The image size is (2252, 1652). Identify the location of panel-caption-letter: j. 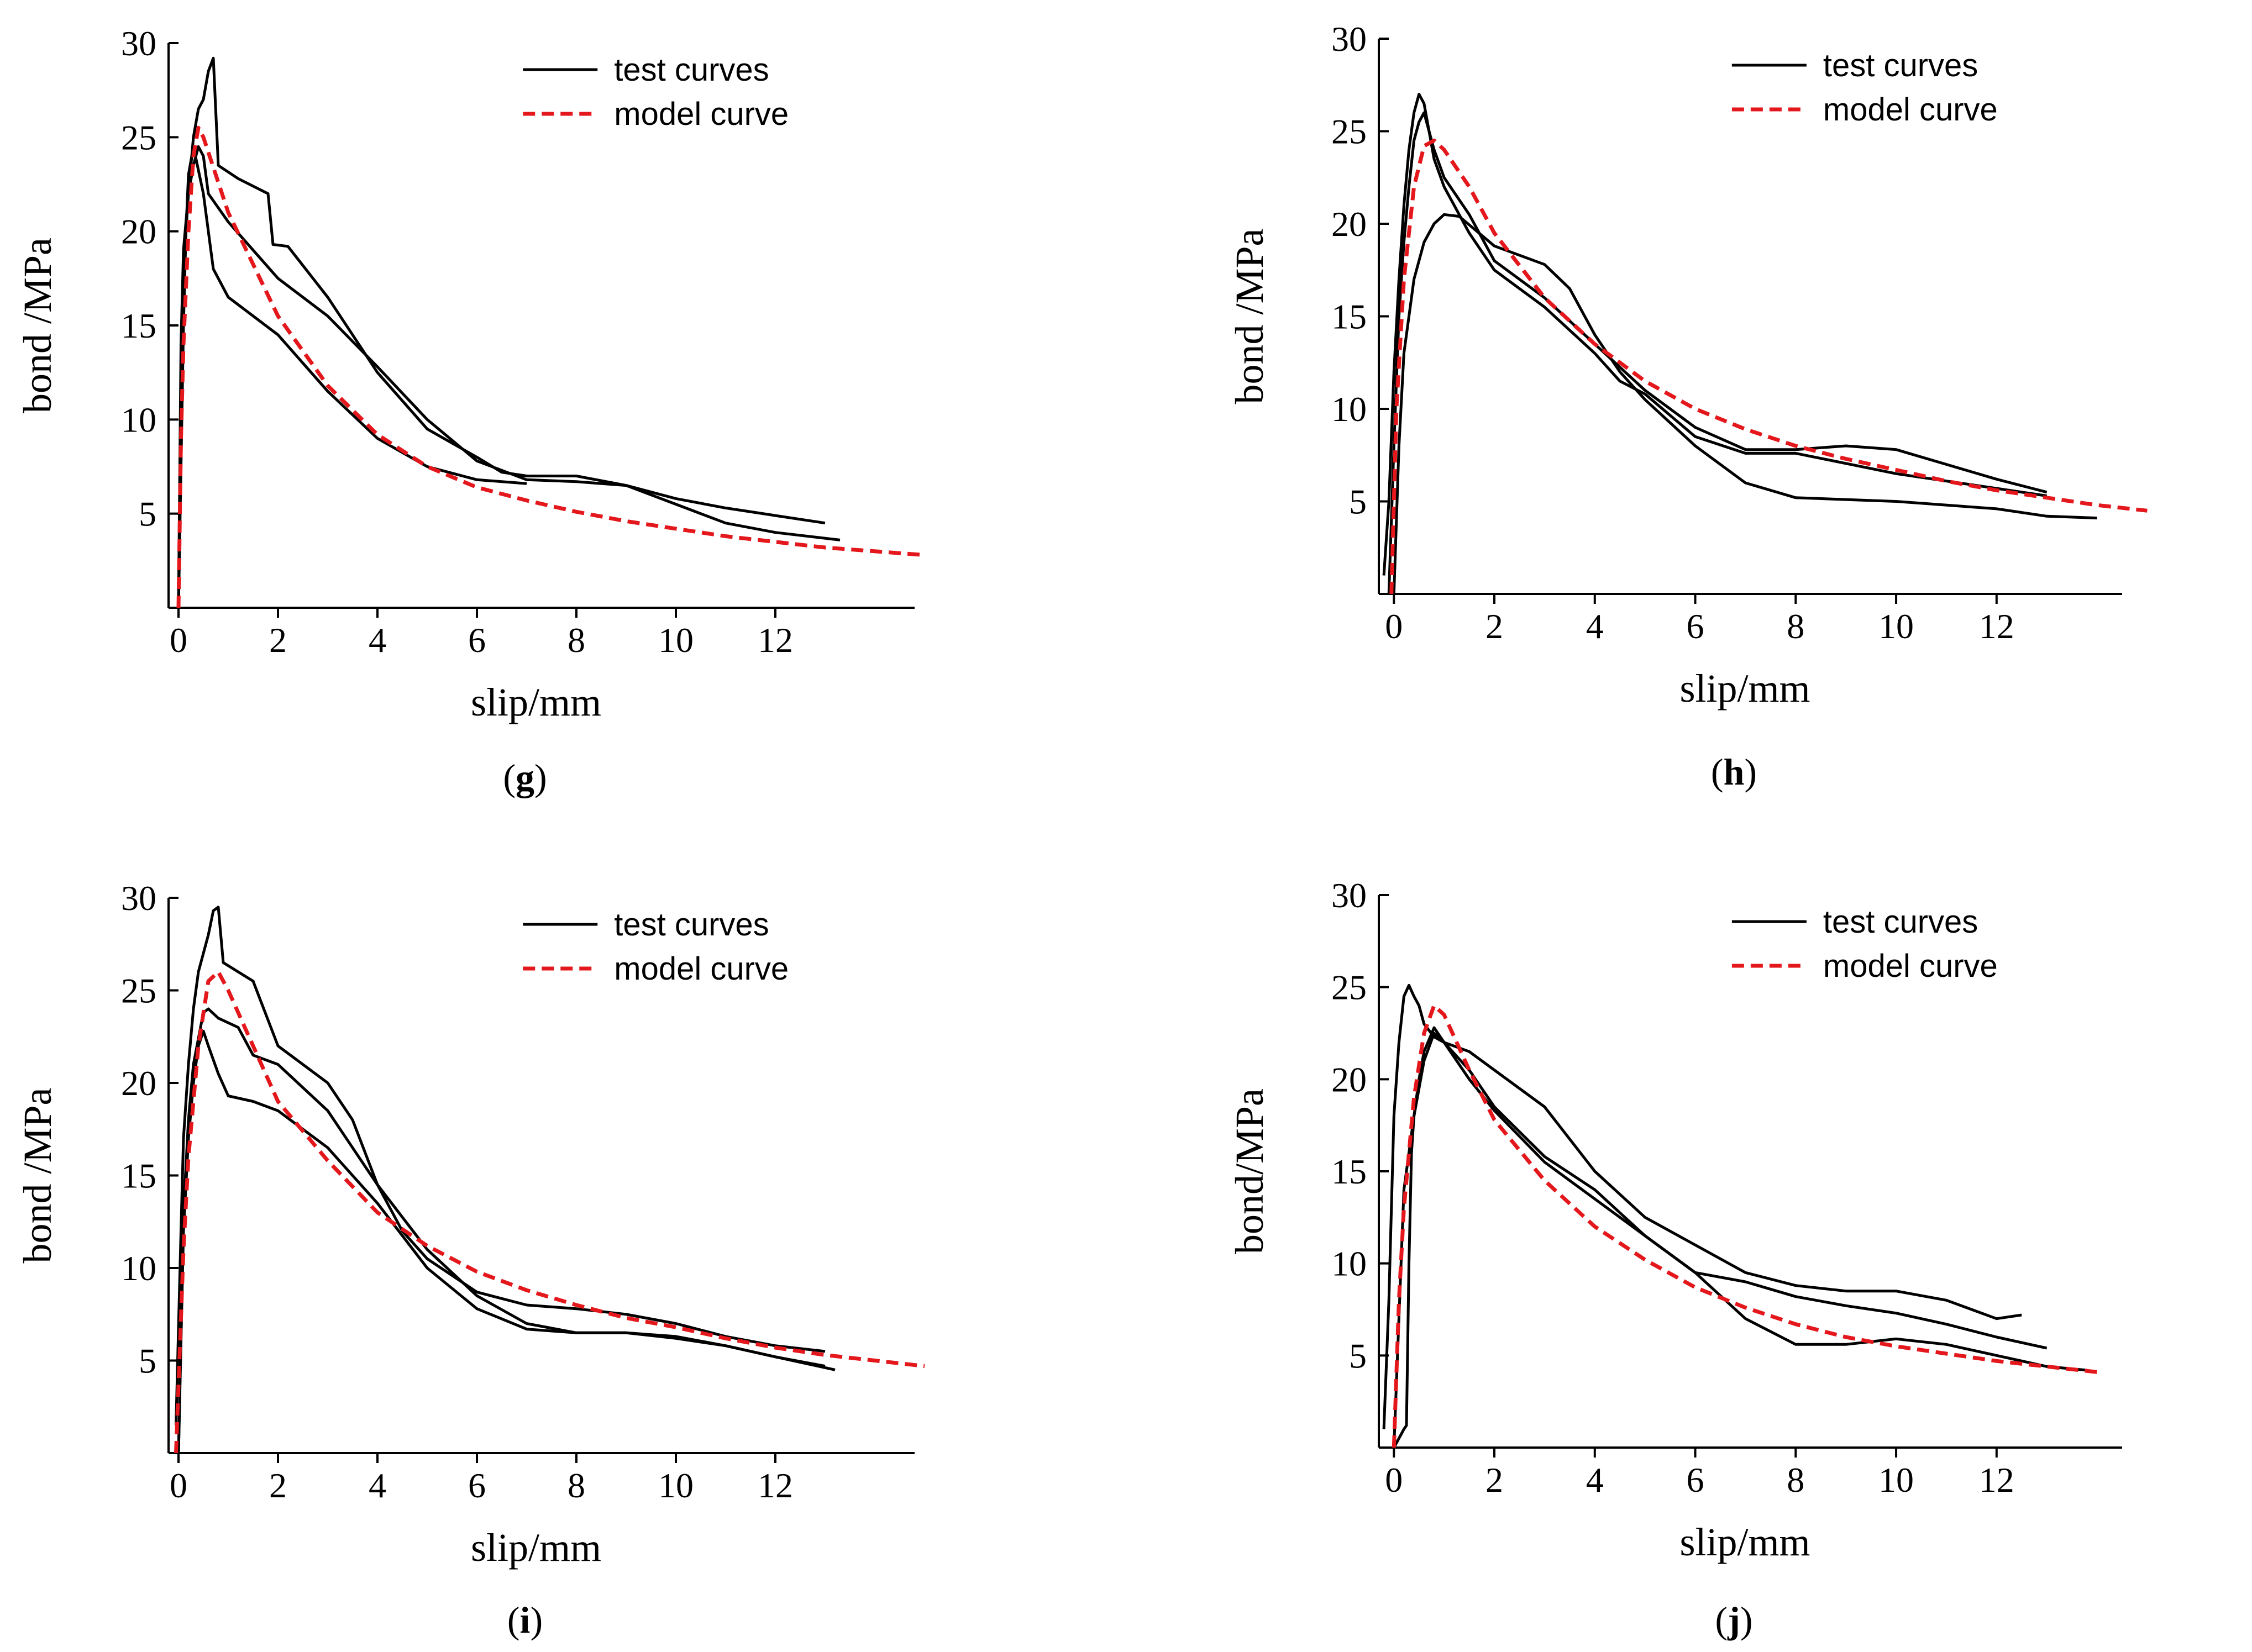
(1733, 1620).